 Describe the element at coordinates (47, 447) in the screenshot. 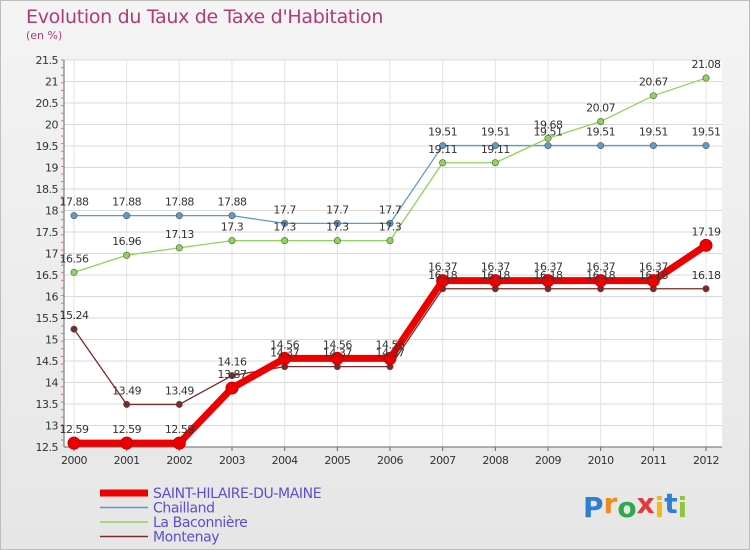

I see `y-tick-label: 12.5` at that location.